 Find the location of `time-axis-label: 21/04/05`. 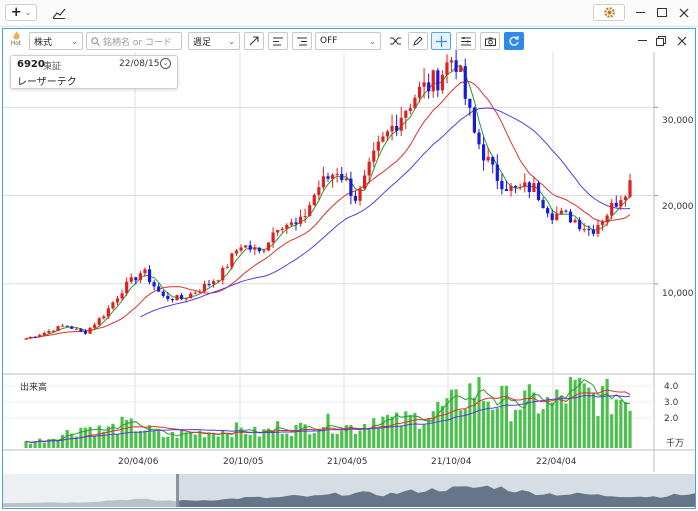

time-axis-label: 21/04/05 is located at coordinates (347, 462).